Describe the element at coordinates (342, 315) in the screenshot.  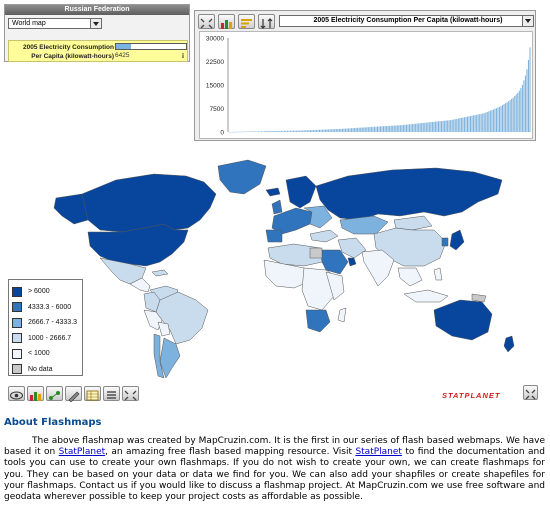
I see `country-madagascar` at that location.